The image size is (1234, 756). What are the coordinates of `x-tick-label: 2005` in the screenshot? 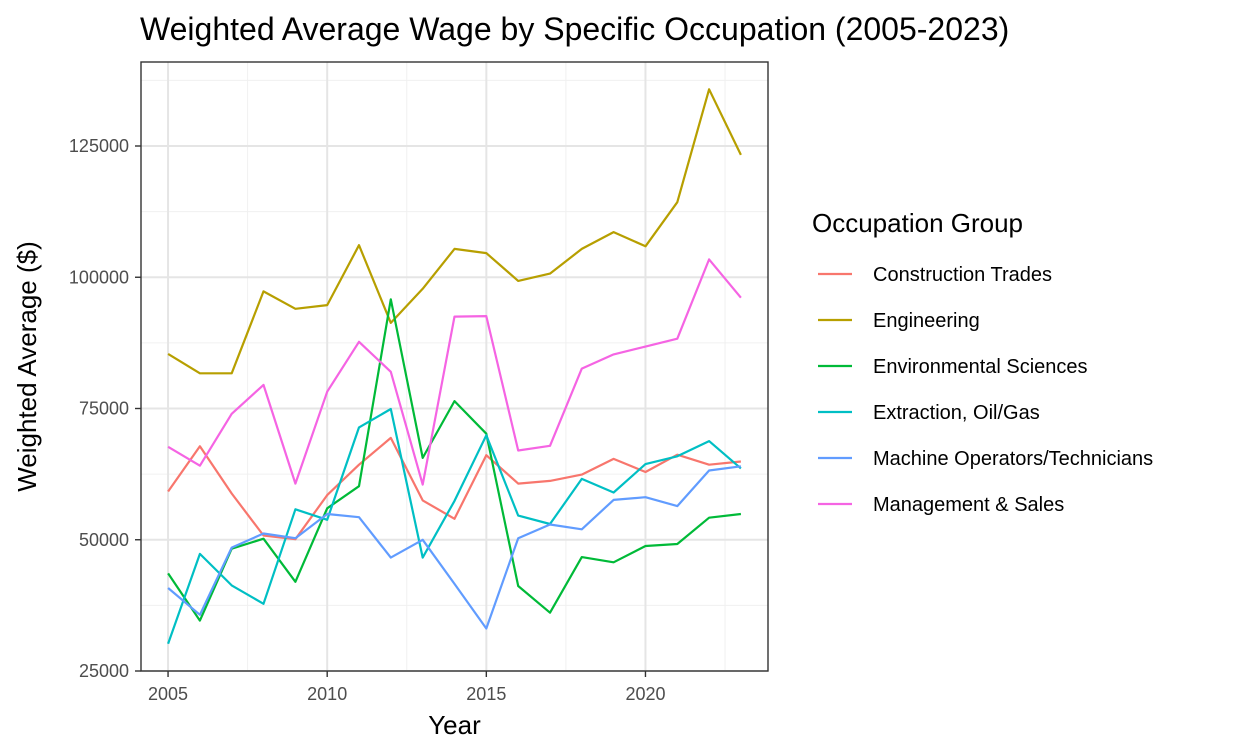 It's located at (168, 694).